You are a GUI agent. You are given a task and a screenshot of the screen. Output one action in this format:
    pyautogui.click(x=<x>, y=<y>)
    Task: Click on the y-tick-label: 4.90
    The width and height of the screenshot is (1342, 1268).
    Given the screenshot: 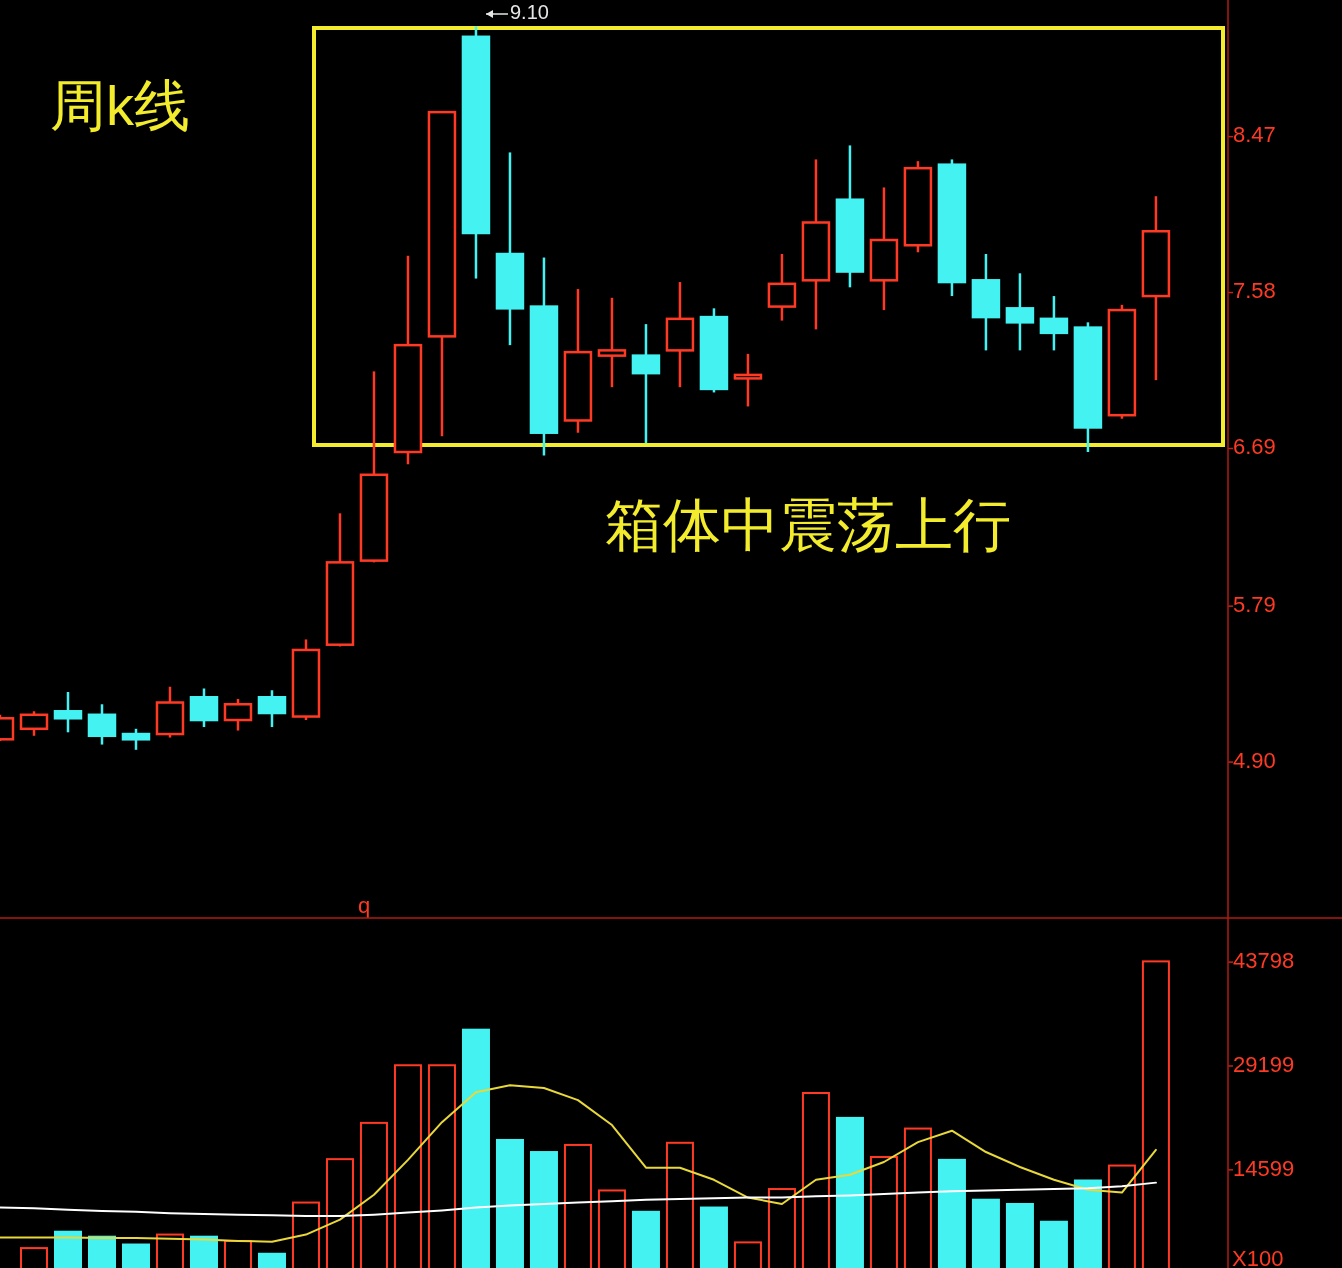 What is the action you would take?
    pyautogui.click(x=1254, y=760)
    